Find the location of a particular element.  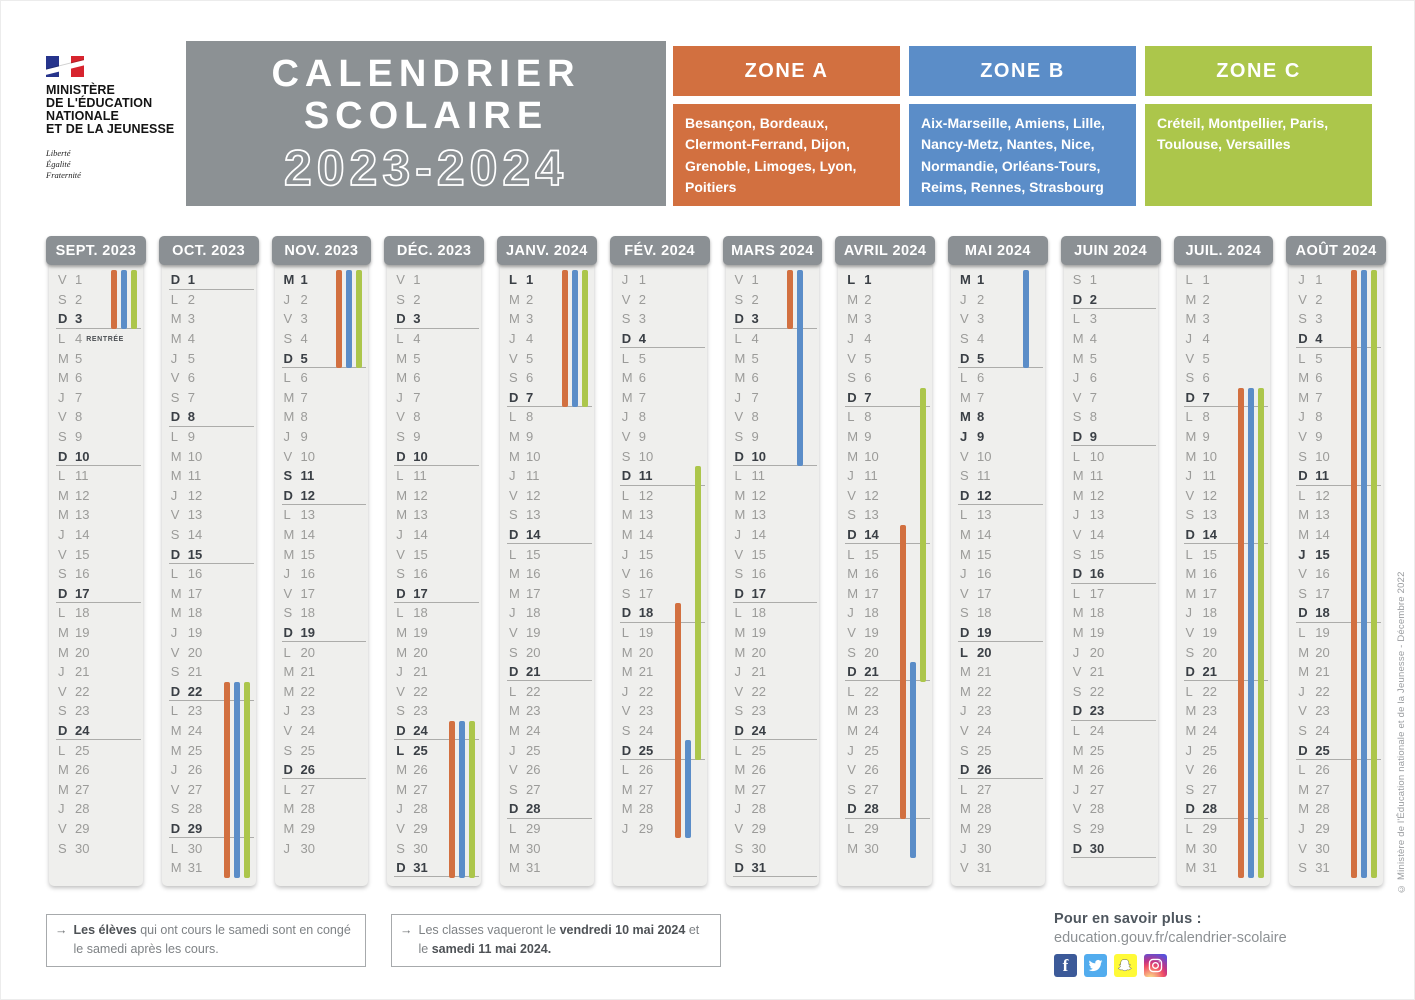

day-row: D 14 is located at coordinates (1224, 535).